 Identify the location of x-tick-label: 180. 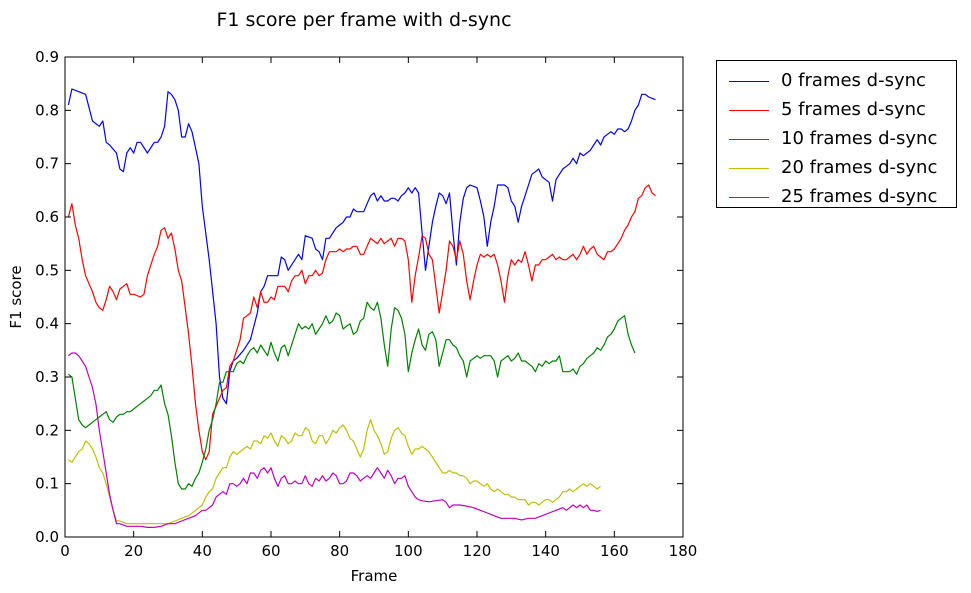
(683, 551).